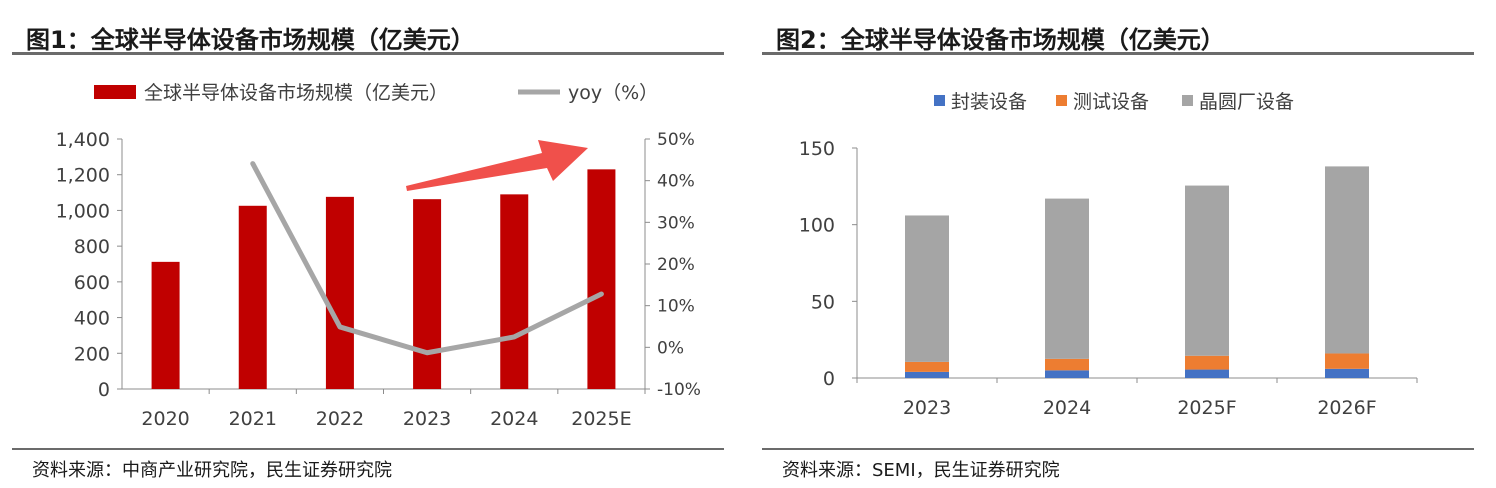  What do you see at coordinates (212, 470) in the screenshot?
I see `chart-1-source: 资料来源：中商产业研究院，民生证券研究院` at bounding box center [212, 470].